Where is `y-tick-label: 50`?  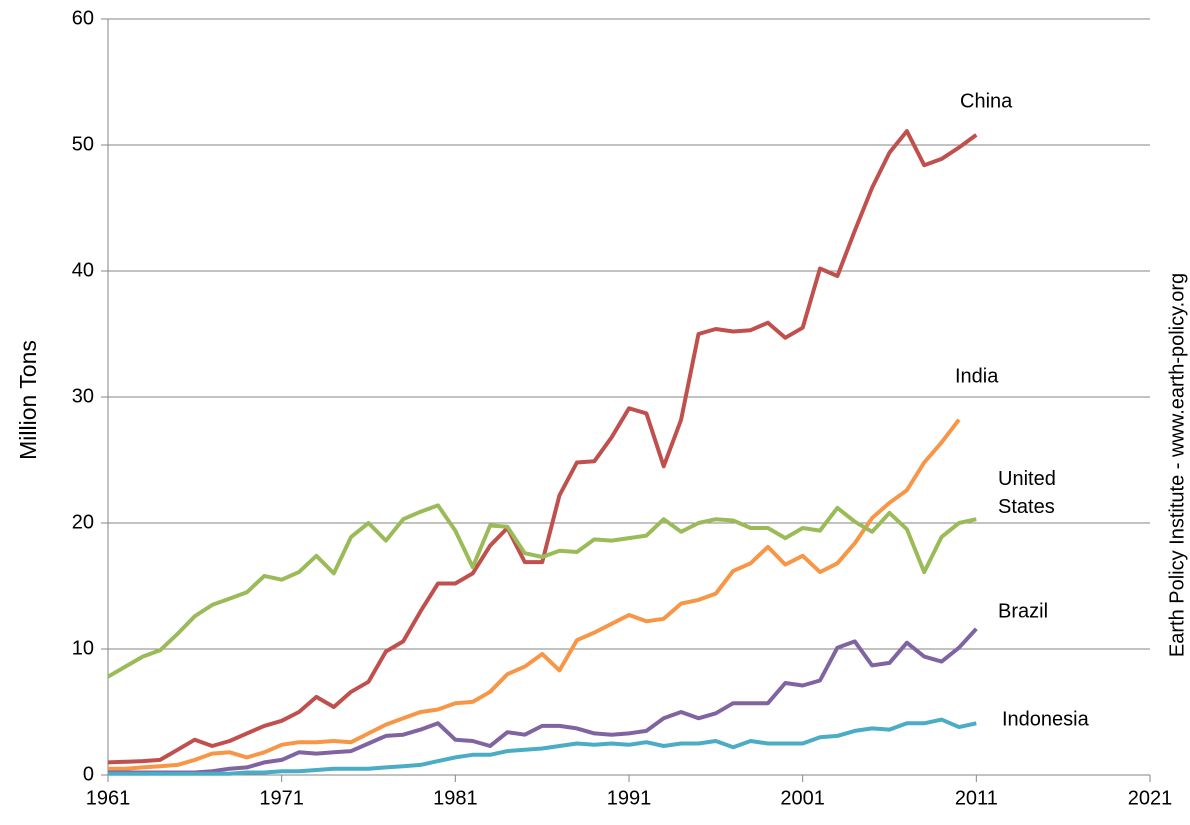
y-tick-label: 50 is located at coordinates (83, 144).